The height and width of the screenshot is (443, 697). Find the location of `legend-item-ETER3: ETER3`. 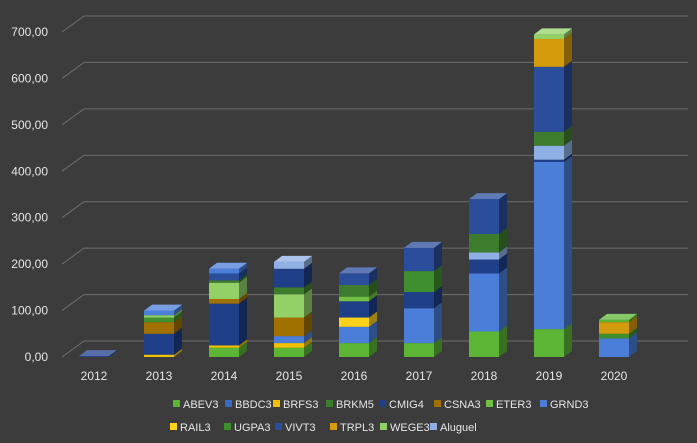

legend-item-ETER3: ETER3 is located at coordinates (508, 405).